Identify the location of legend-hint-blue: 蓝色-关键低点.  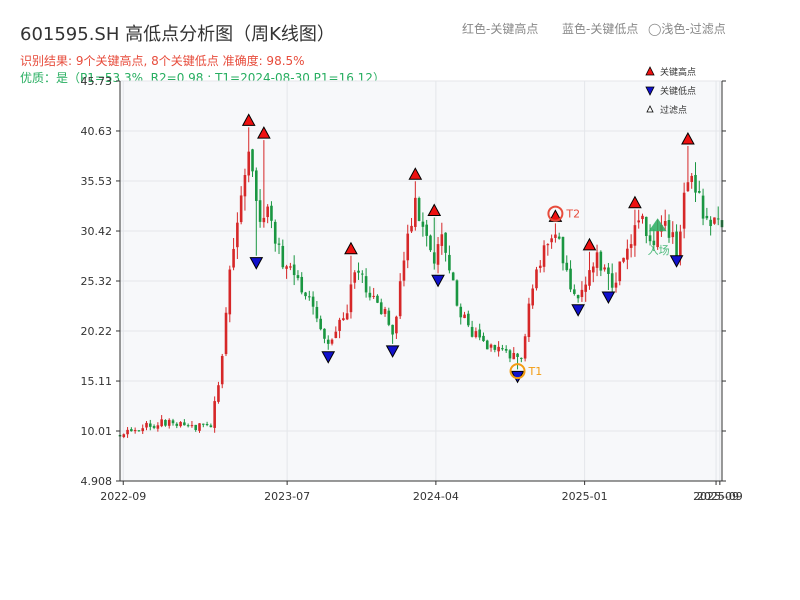
(600, 29).